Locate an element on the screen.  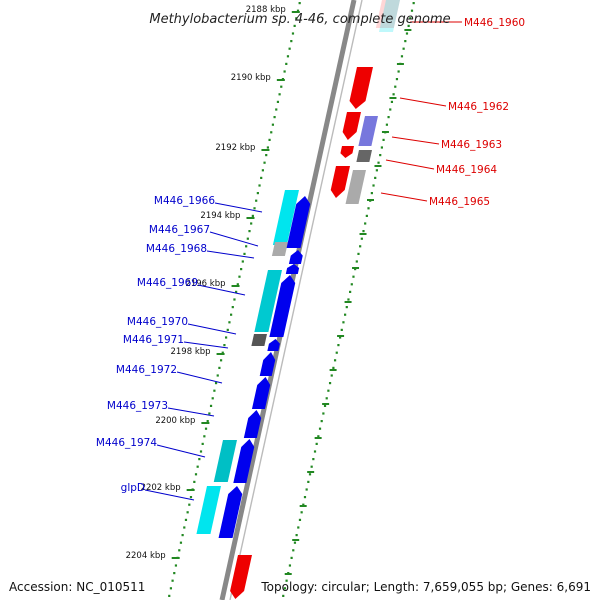
gene-label-forward: M446_1966 is located at coordinates (184, 201).